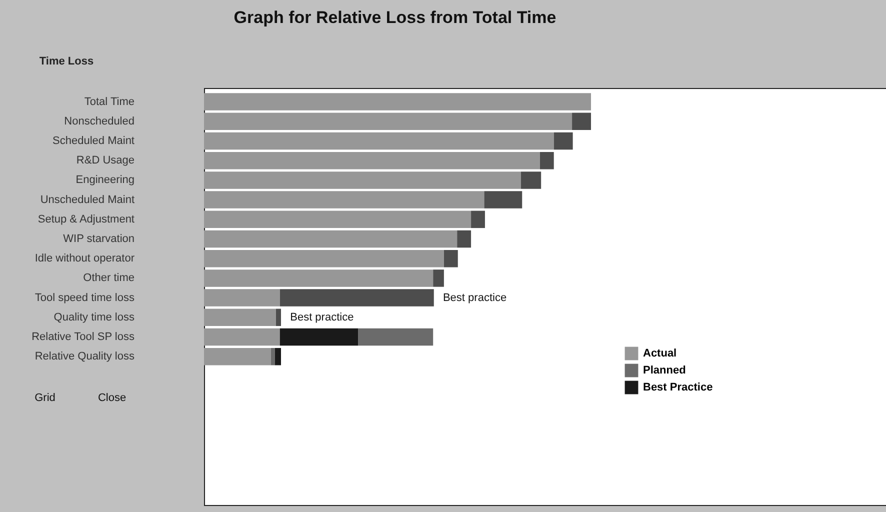 The height and width of the screenshot is (512, 886). What do you see at coordinates (660, 354) in the screenshot?
I see `legend-label: Actual` at bounding box center [660, 354].